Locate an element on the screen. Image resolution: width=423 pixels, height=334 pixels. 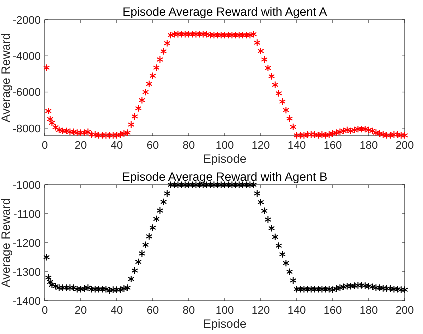
y-tick-label: -4000 is located at coordinates (26, 56).